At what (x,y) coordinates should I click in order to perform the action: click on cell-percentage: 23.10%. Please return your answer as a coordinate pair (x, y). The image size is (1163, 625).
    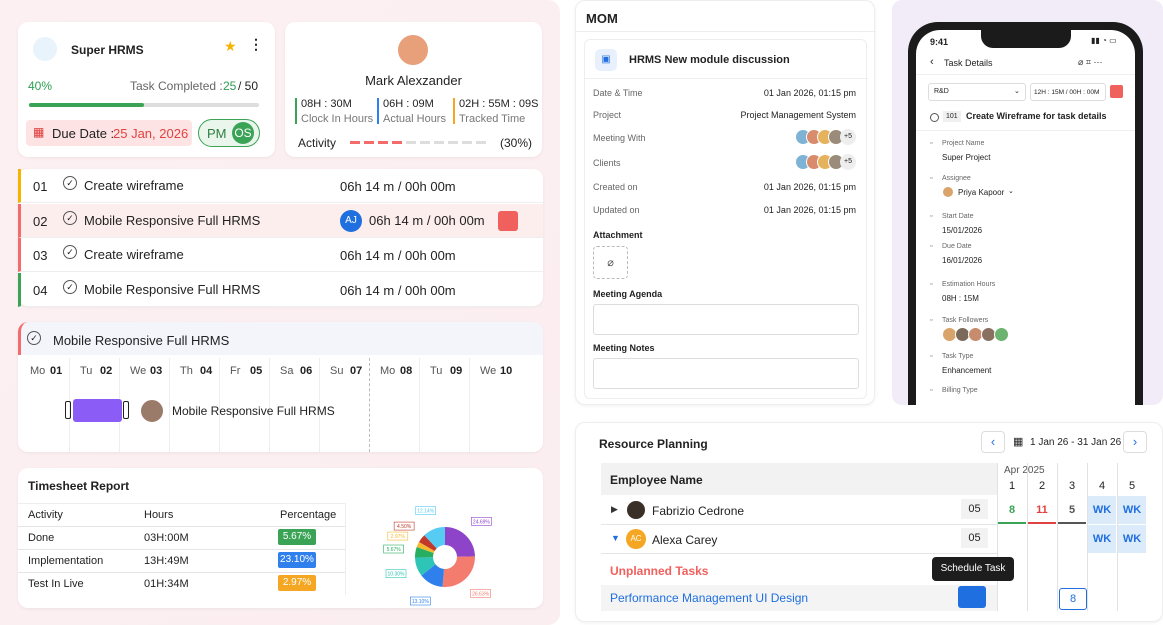
    Looking at the image, I should click on (297, 560).